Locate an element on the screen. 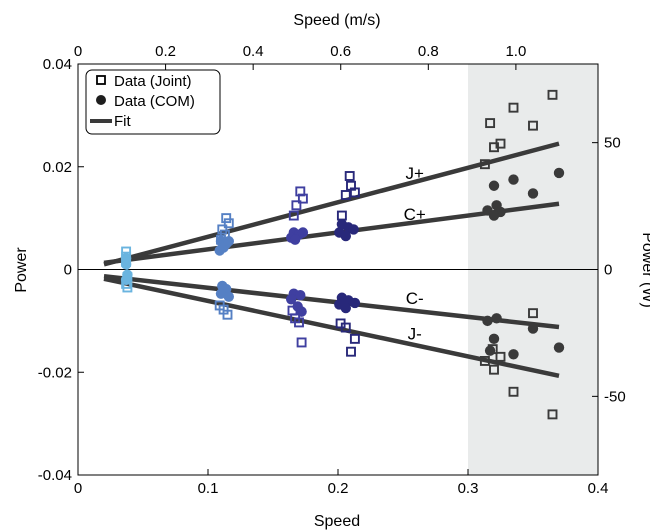 Image resolution: width=650 pixels, height=530 pixels. y-tick-label: -0.02 is located at coordinates (55, 372).